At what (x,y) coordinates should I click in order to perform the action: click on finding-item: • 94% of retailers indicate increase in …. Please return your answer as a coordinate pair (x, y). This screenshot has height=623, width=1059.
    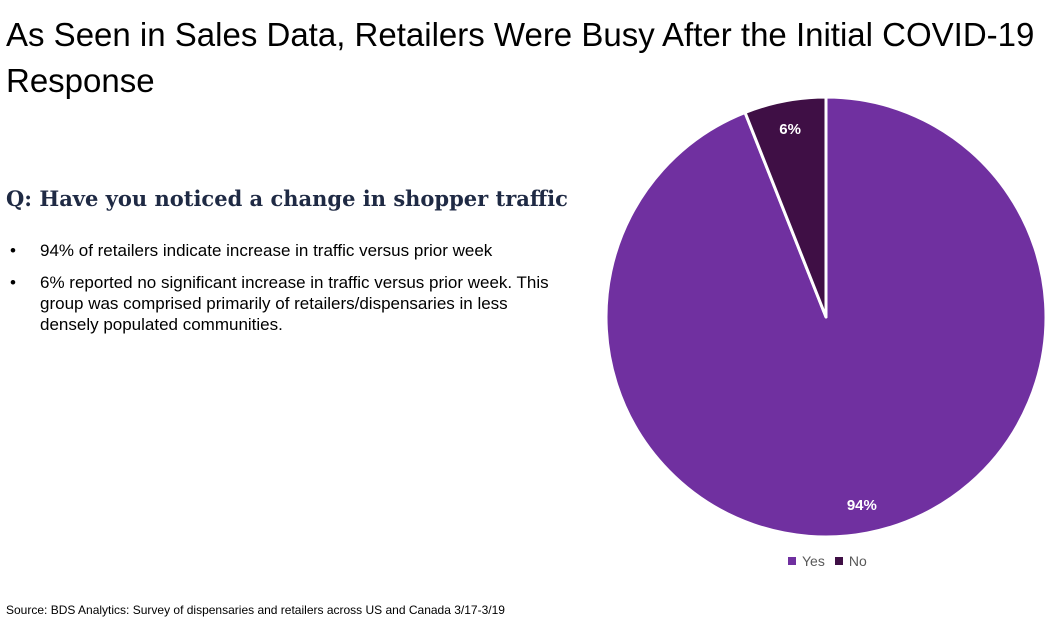
    Looking at the image, I should click on (286, 250).